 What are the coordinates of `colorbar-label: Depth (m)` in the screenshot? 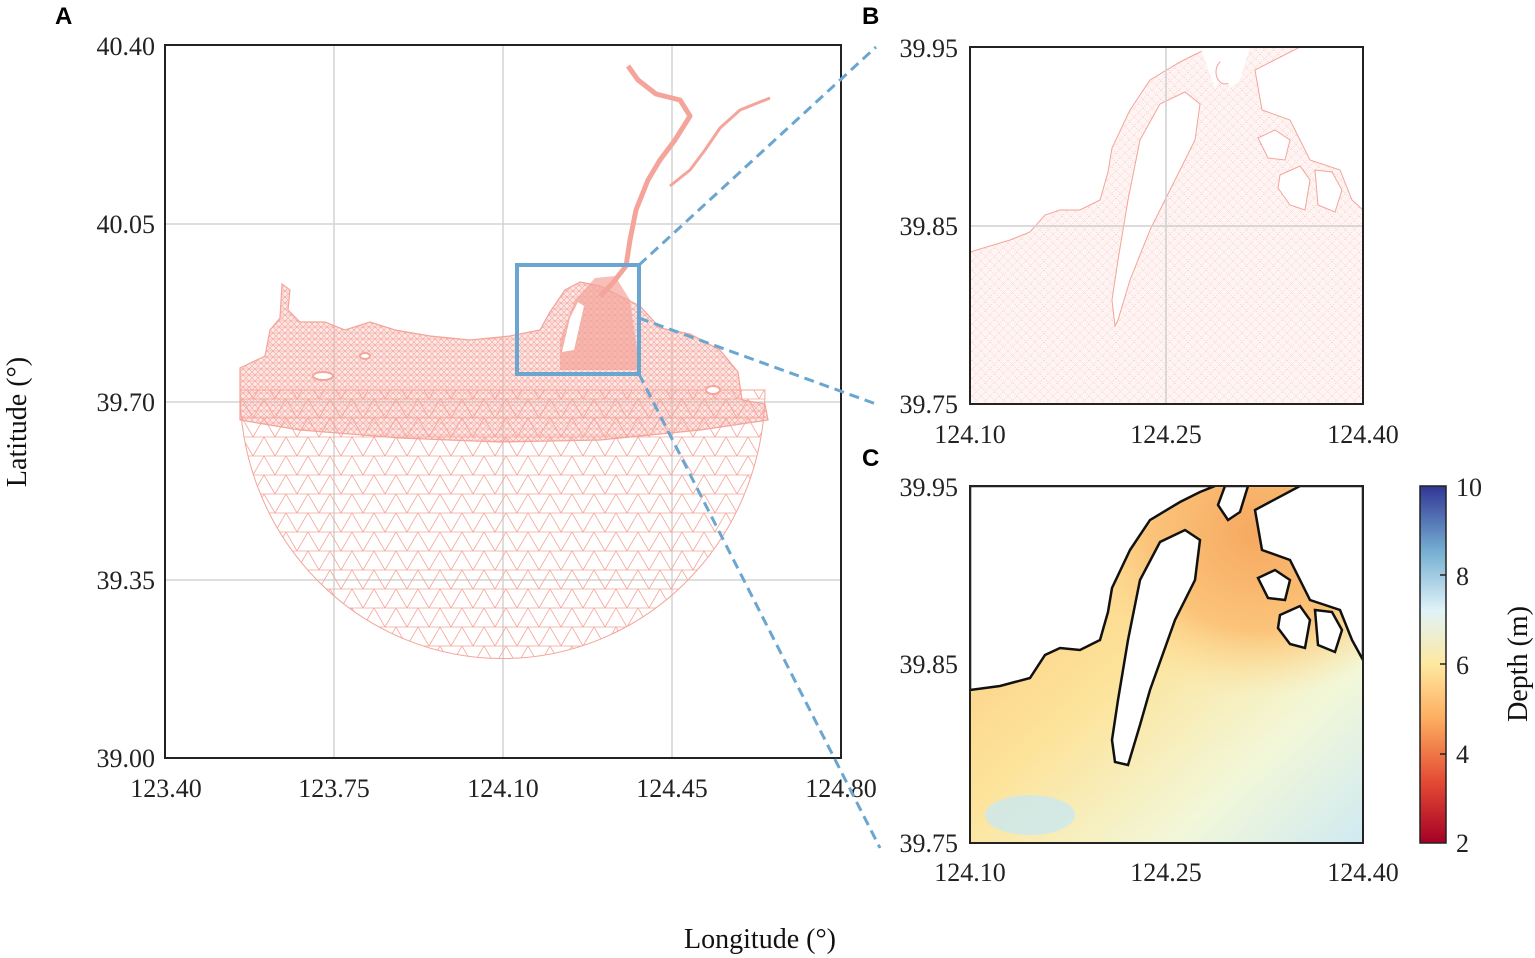 It's located at (1518, 664).